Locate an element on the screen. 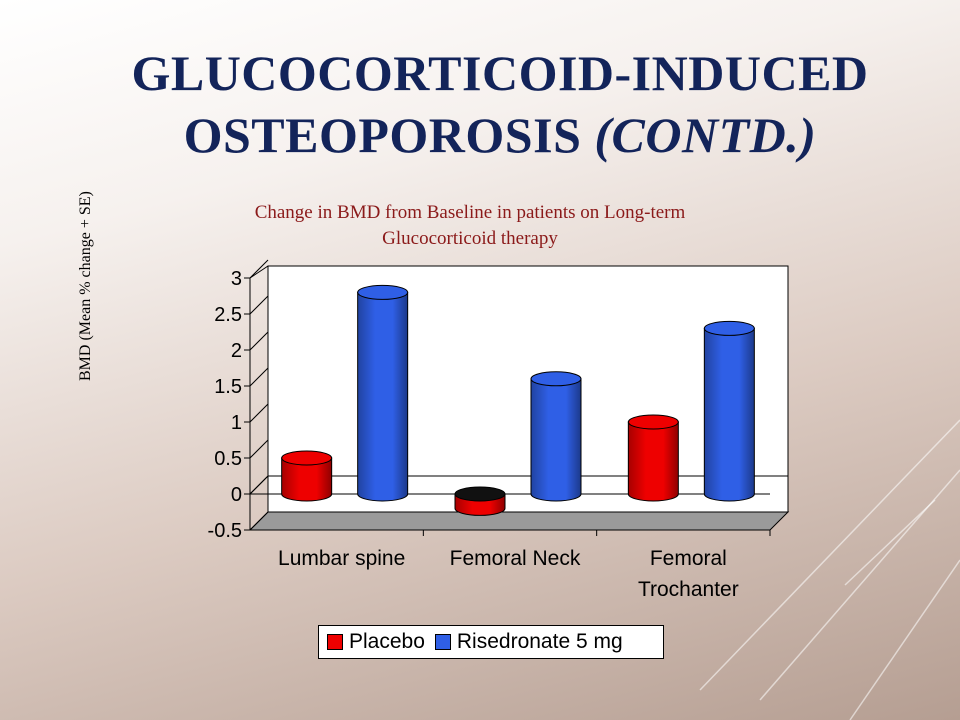  plot-floor is located at coordinates (519, 521).